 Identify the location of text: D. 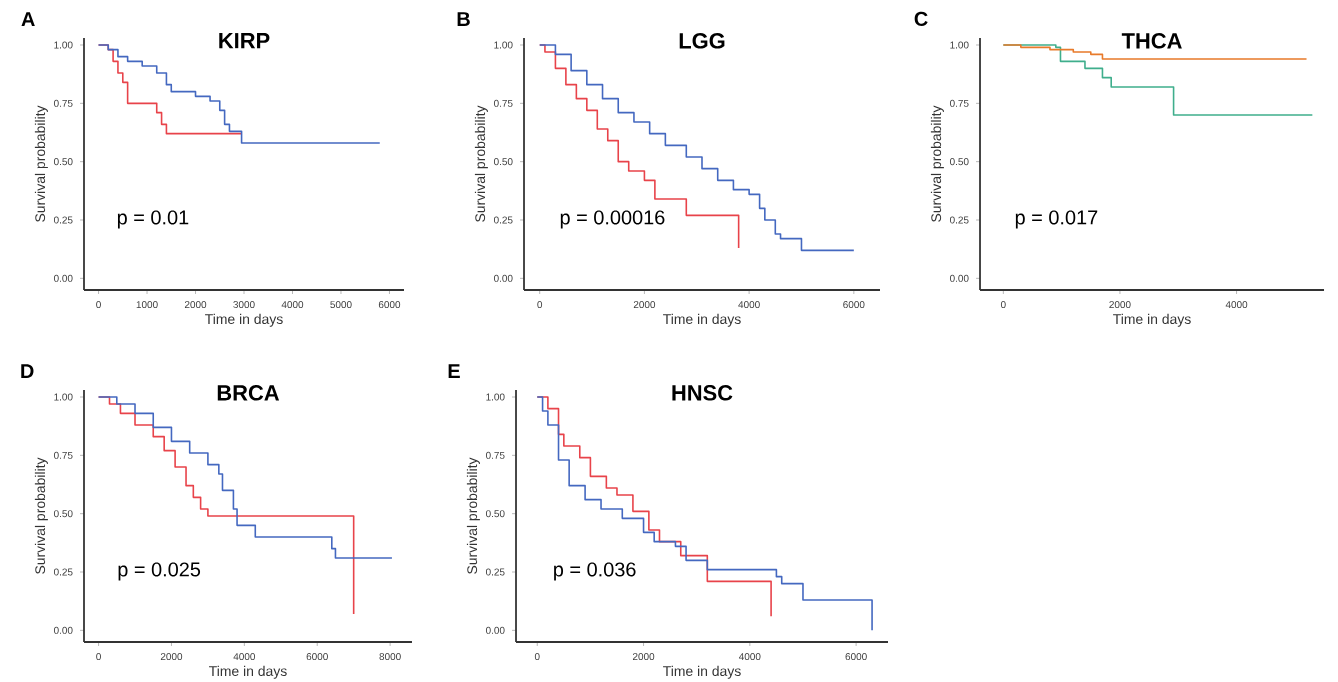
(27, 371).